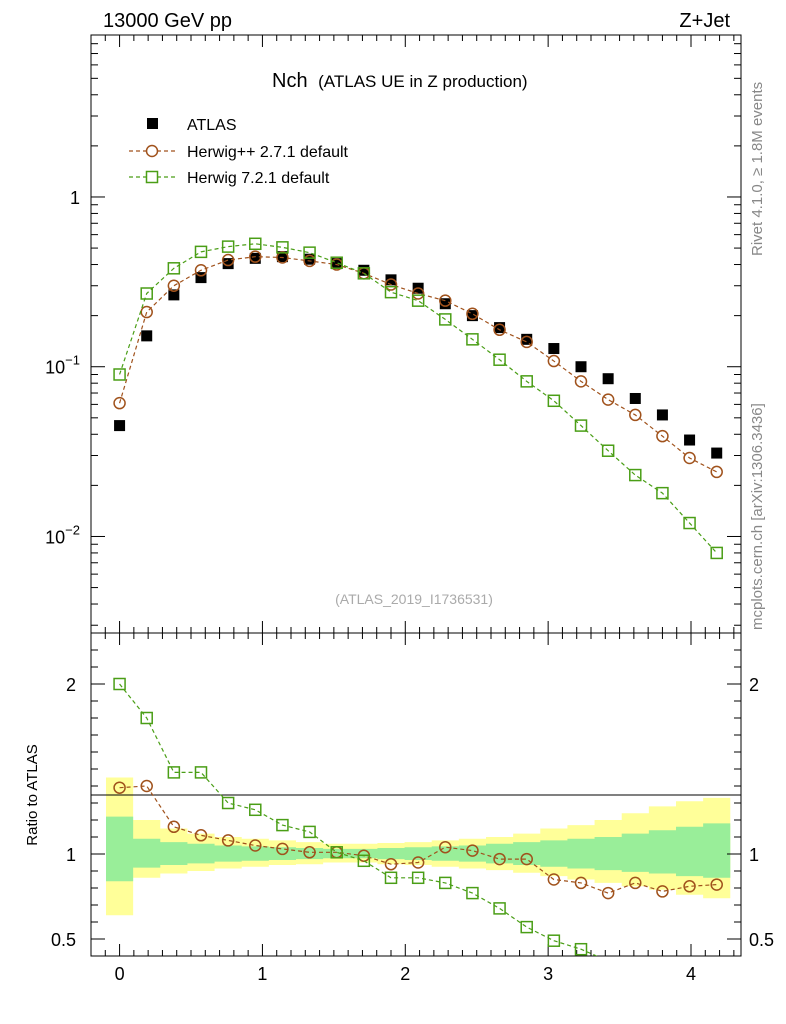  What do you see at coordinates (268, 152) in the screenshot?
I see `legend-herwigpp-label: Herwig++ 2.7.1 default` at bounding box center [268, 152].